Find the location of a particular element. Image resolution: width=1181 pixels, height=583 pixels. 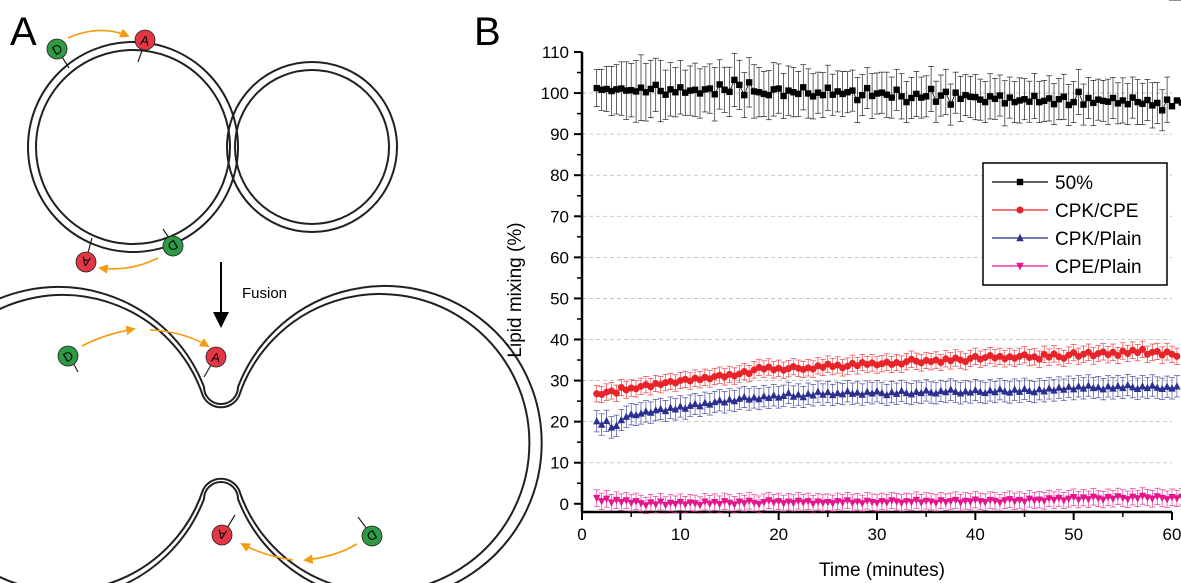

x-tick-label: 30 is located at coordinates (877, 534).